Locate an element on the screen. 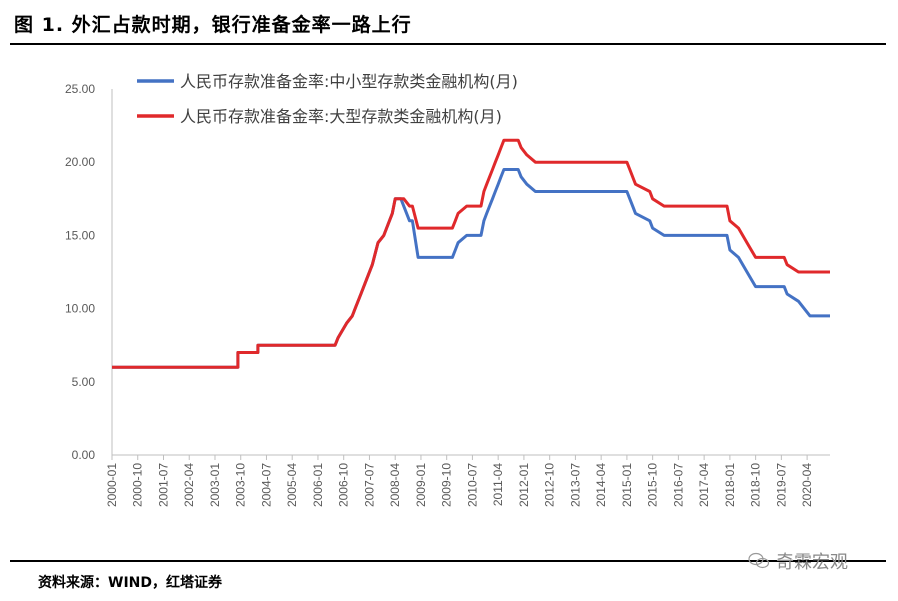 Image resolution: width=898 pixels, height=601 pixels. x-tick-label: 2019-07 is located at coordinates (781, 485).